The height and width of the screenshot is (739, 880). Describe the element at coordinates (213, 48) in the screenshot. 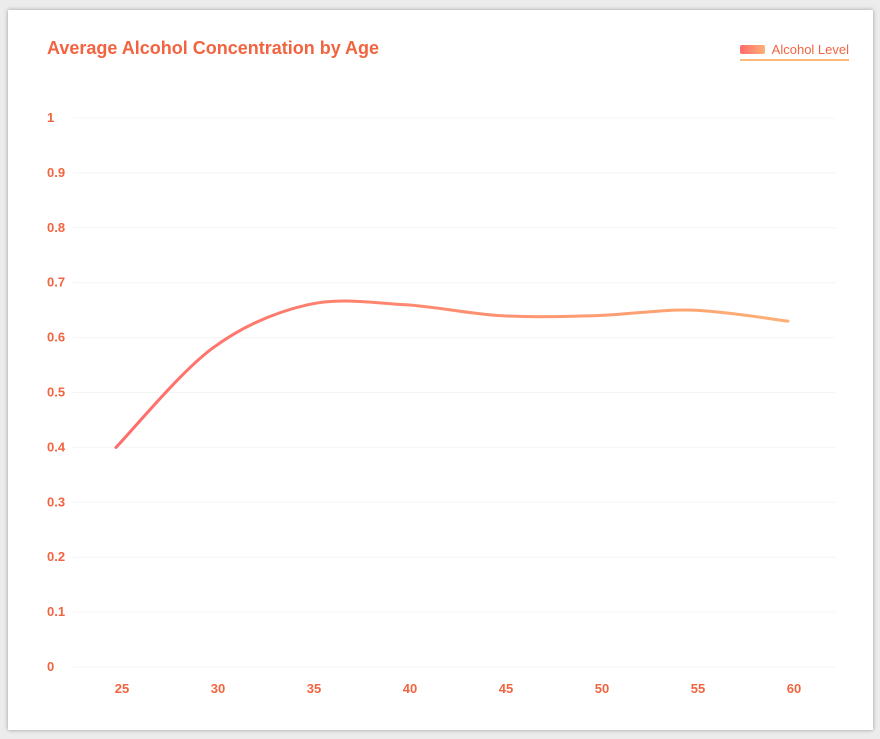

I see `chart-title: Average Alcohol Concentration by Age` at that location.